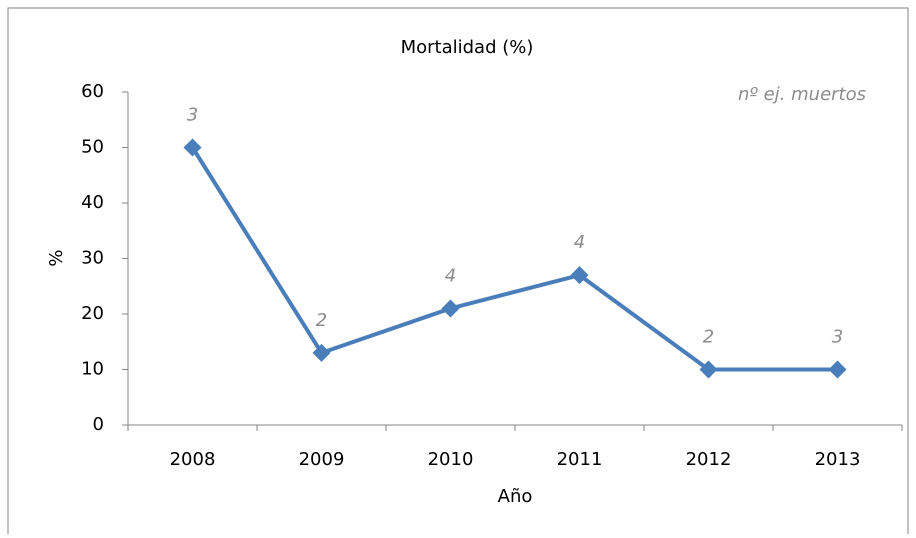  Describe the element at coordinates (580, 459) in the screenshot. I see `x-tick-label: 2011` at that location.